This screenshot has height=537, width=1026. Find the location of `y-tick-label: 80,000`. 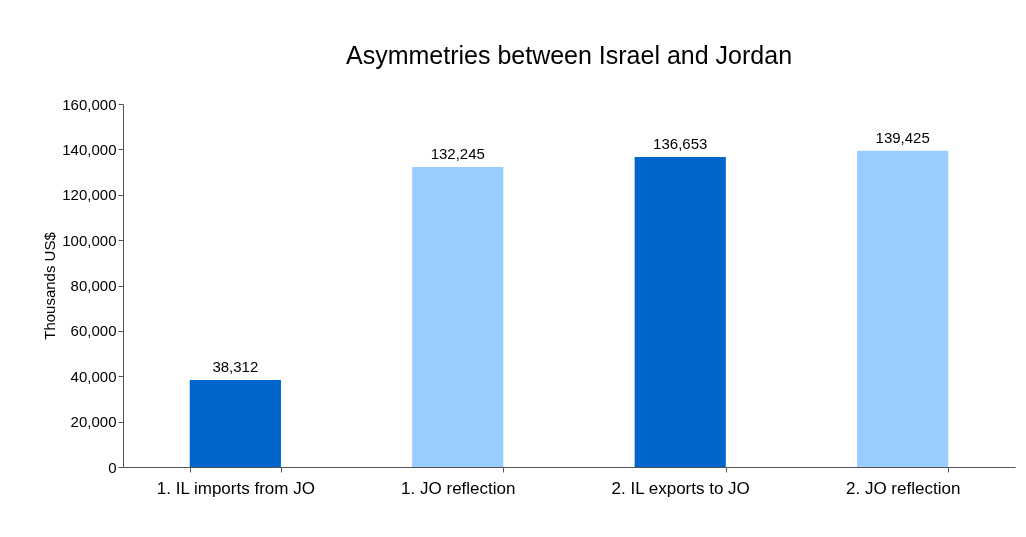

y-tick-label: 80,000 is located at coordinates (93, 285).